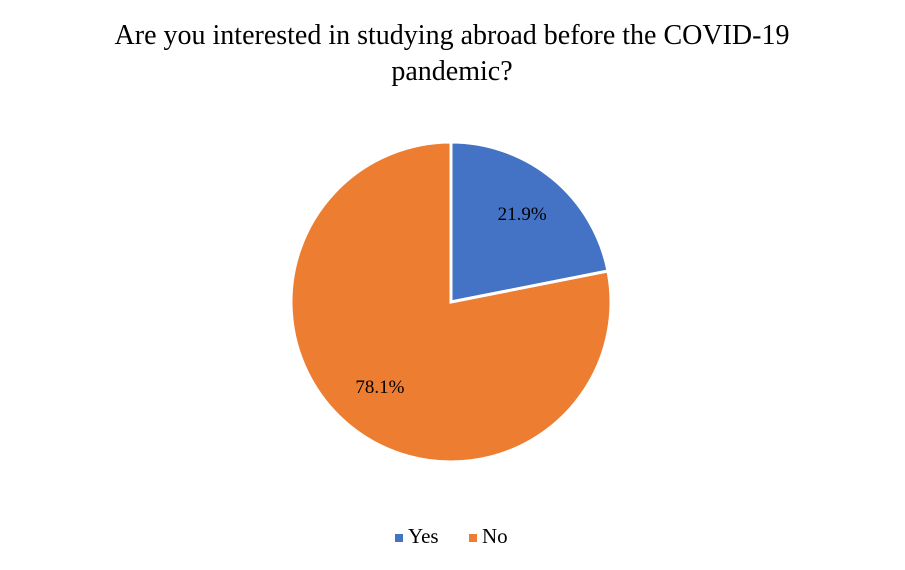  I want to click on legend-label: No, so click(495, 536).